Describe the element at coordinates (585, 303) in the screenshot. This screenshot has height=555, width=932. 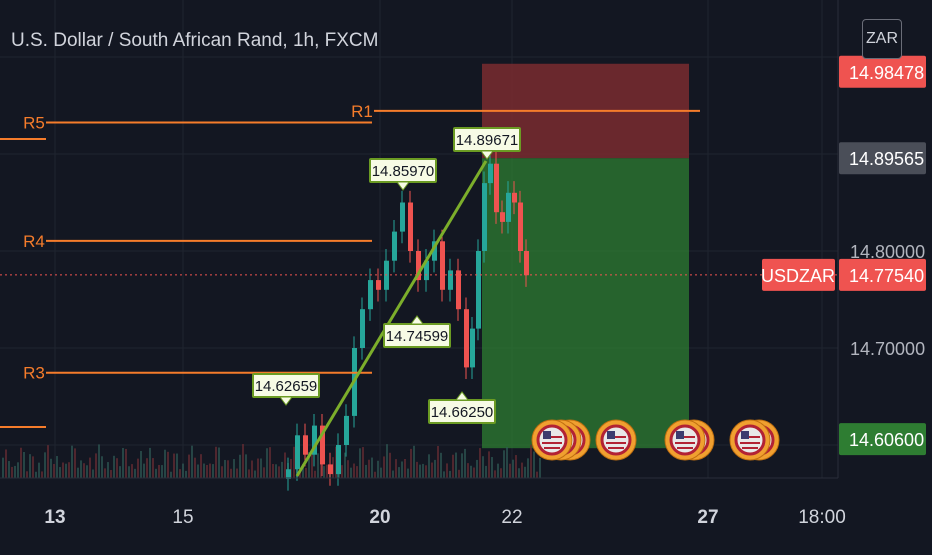
I see `reward-zone` at that location.